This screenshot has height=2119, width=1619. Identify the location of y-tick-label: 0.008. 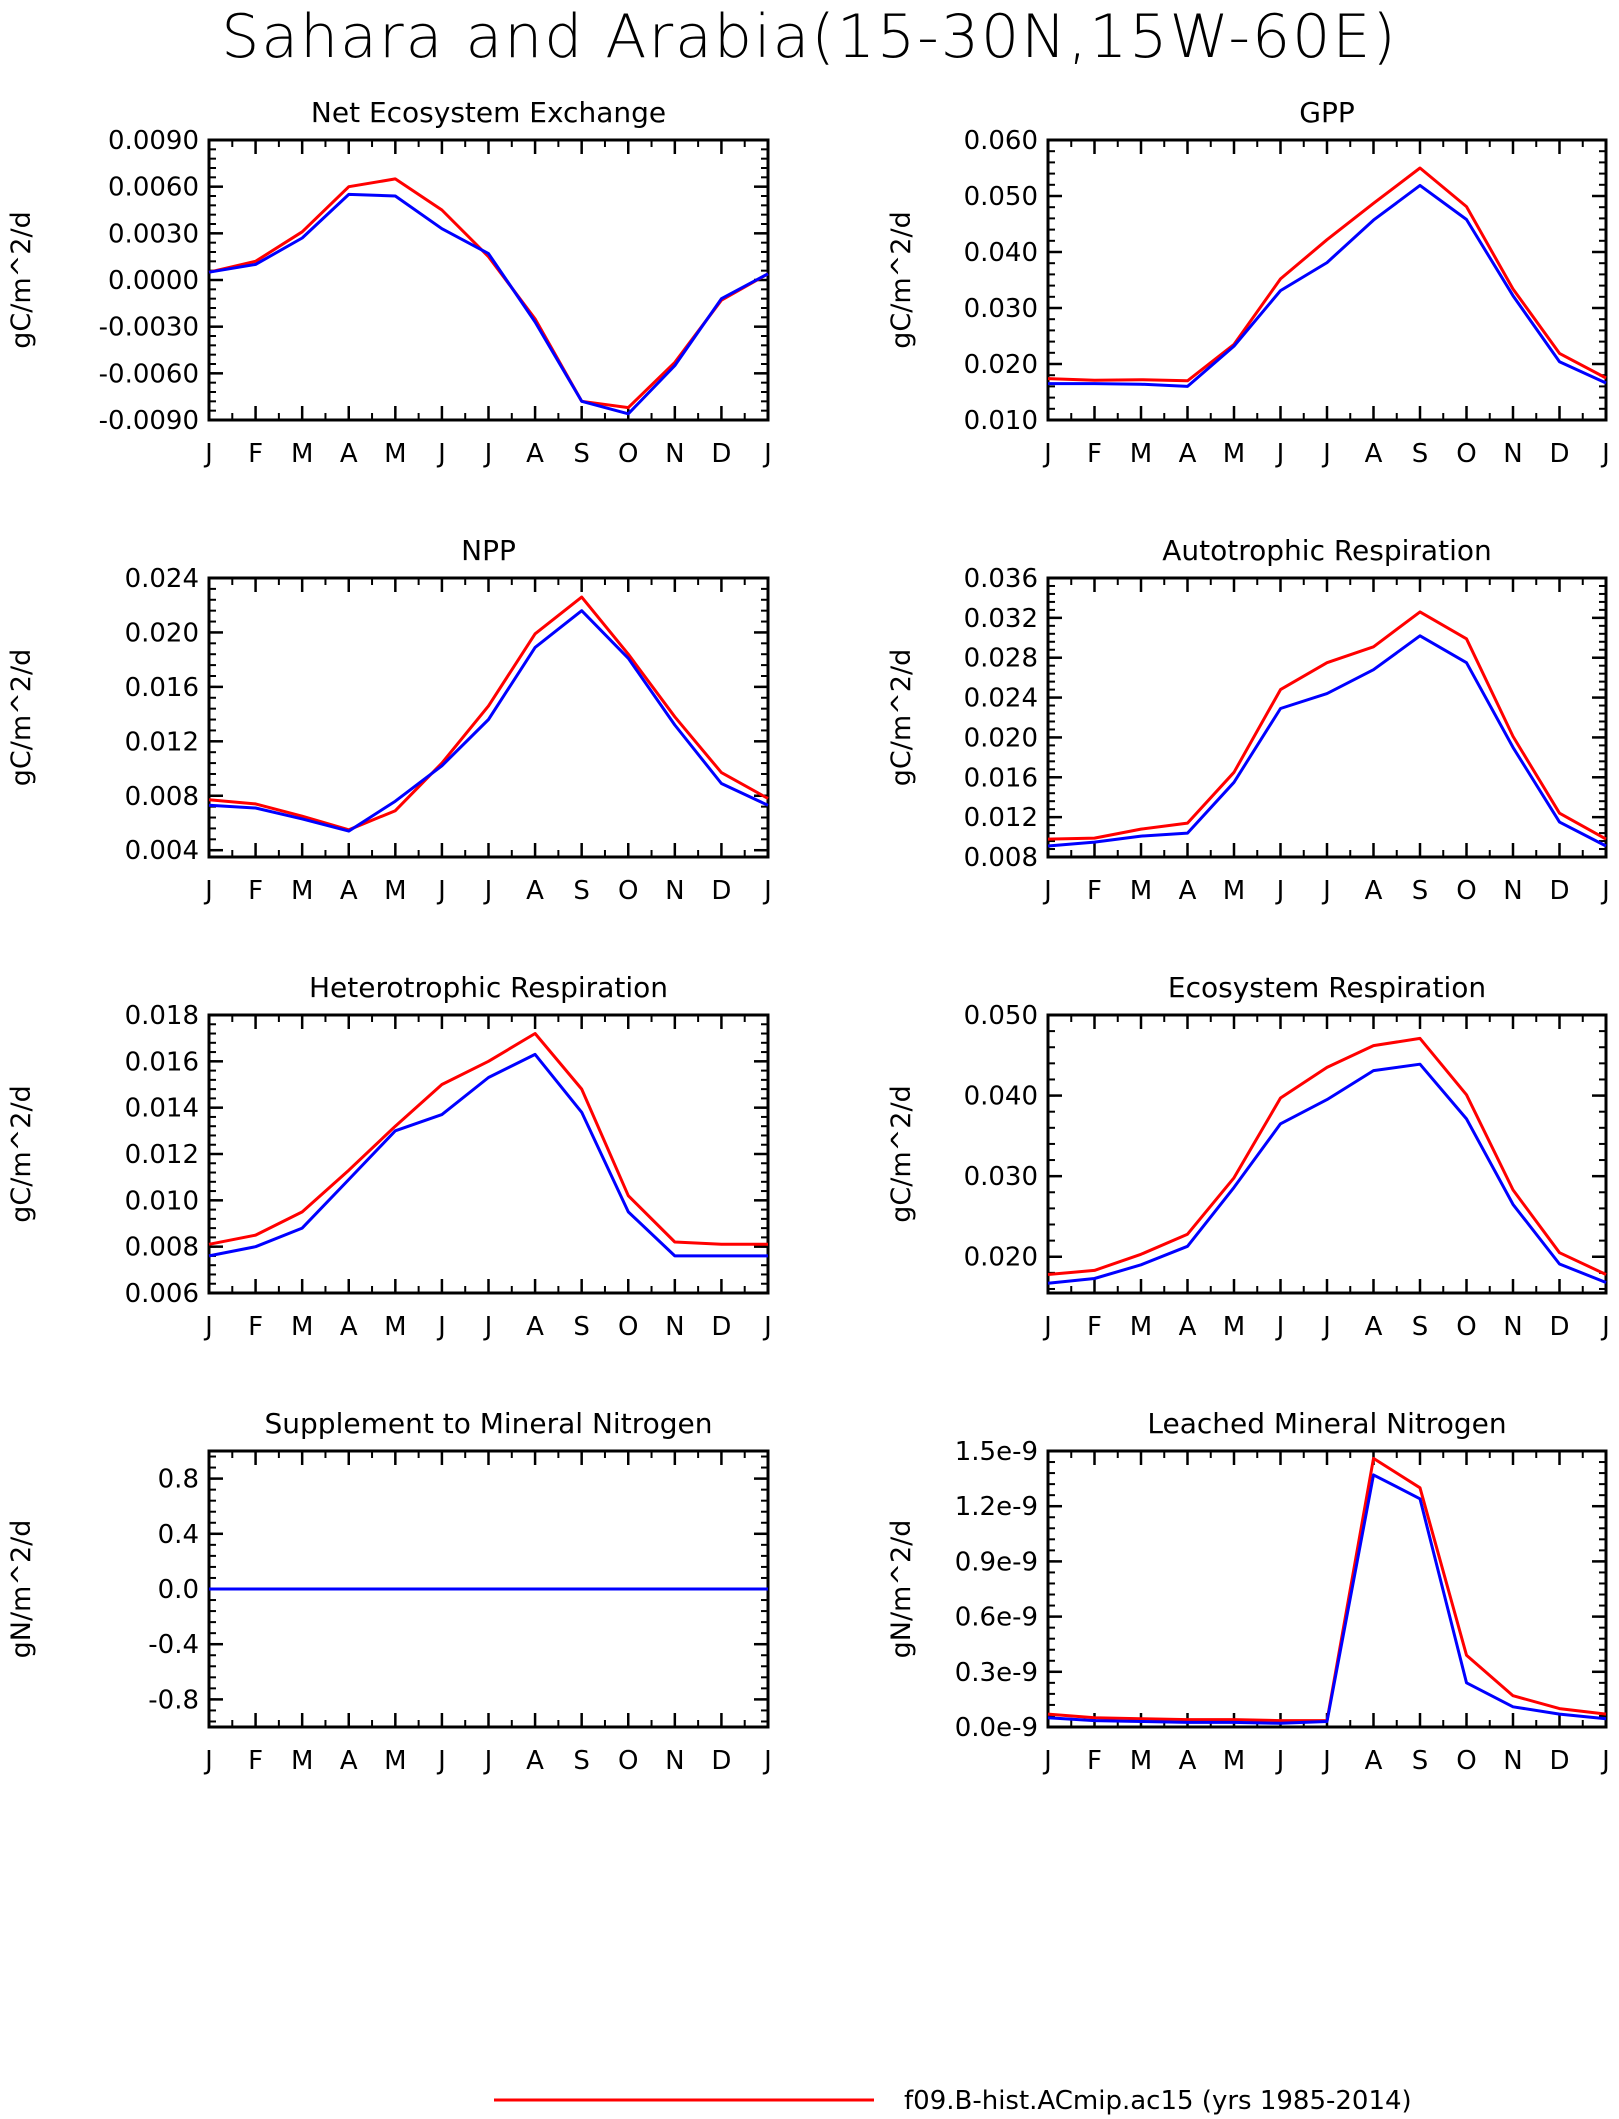
(162, 1248).